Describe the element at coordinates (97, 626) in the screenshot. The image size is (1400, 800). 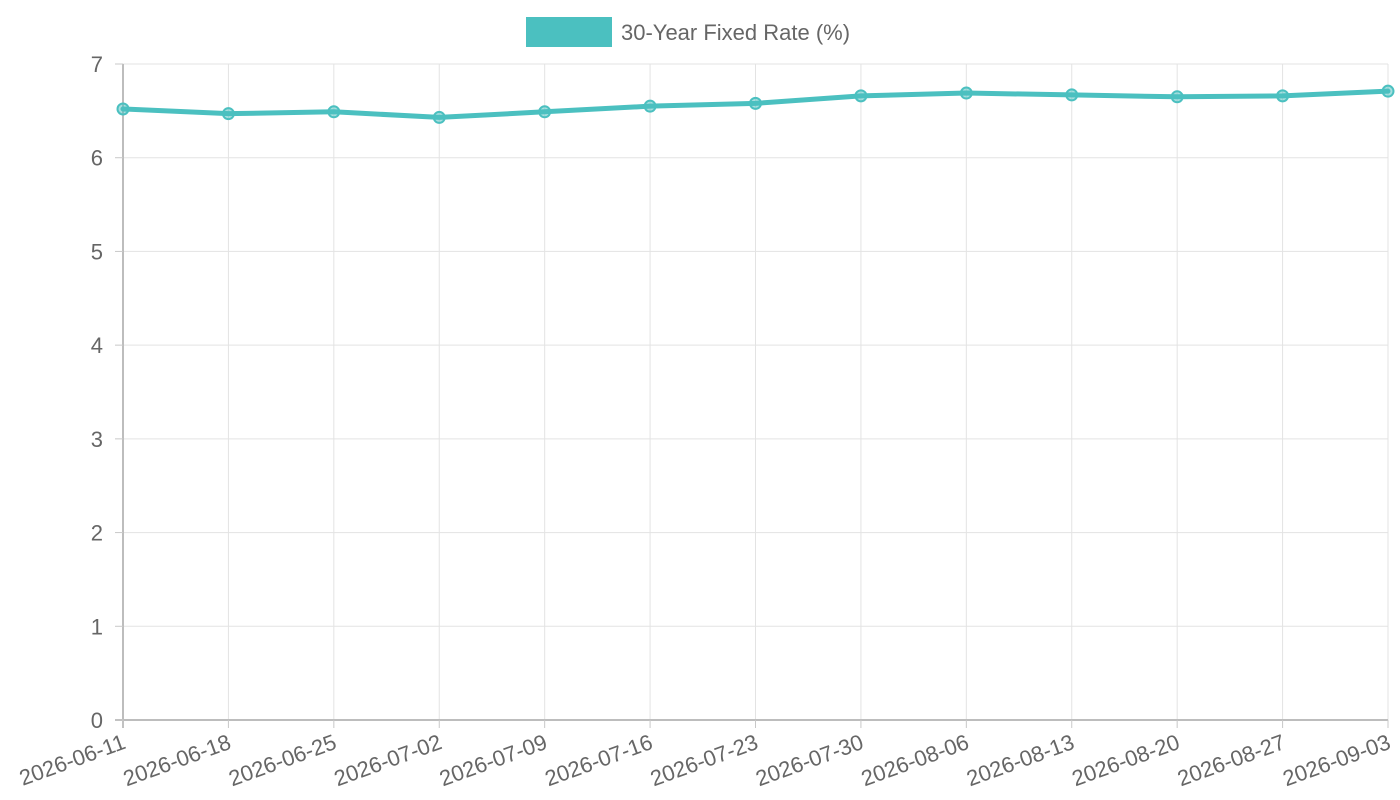
I see `y-tick-label: 1` at that location.